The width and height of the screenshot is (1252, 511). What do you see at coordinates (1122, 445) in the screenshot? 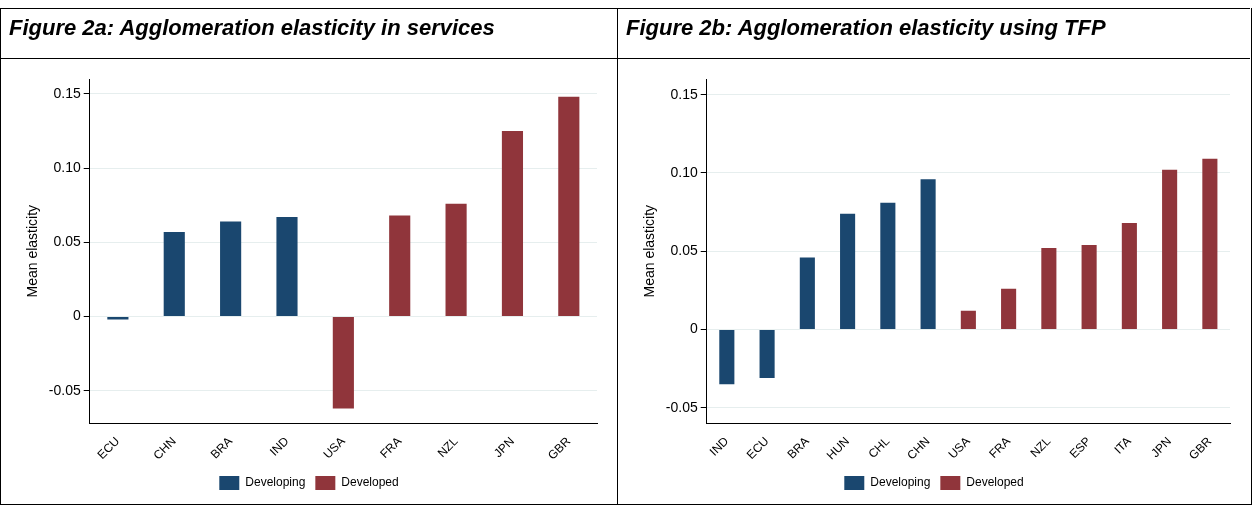
I see `x-tick-label: ITA` at bounding box center [1122, 445].